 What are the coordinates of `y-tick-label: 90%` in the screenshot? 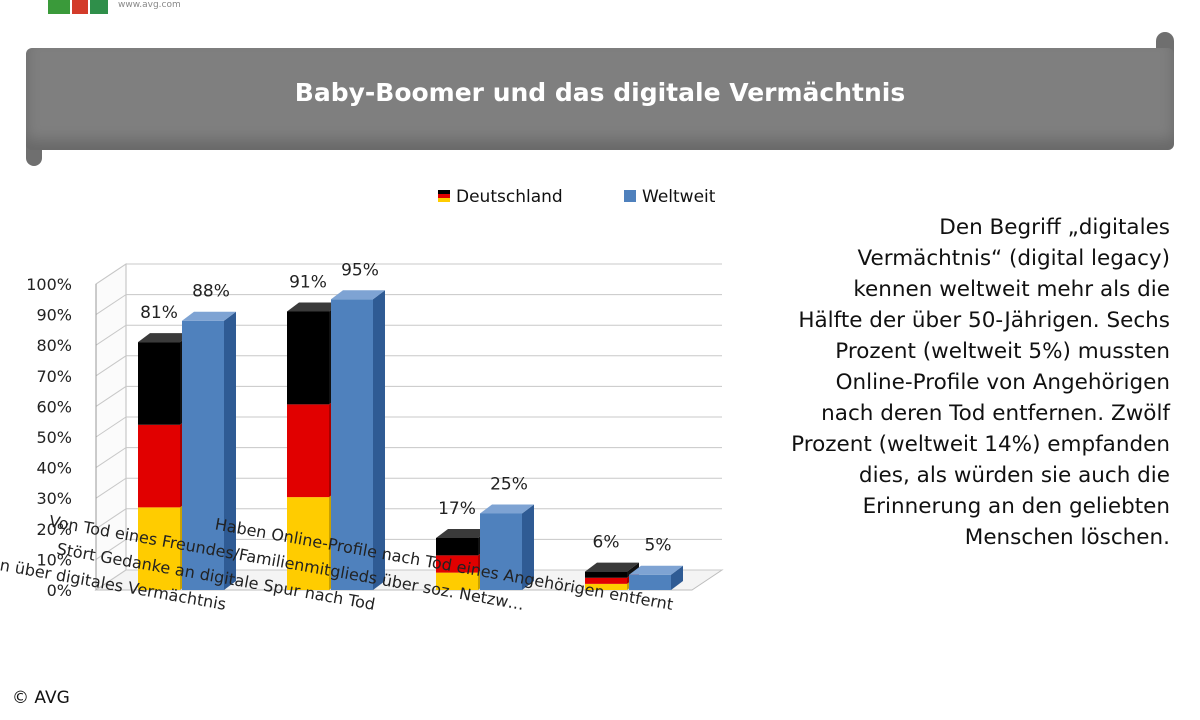 It's located at (54, 315).